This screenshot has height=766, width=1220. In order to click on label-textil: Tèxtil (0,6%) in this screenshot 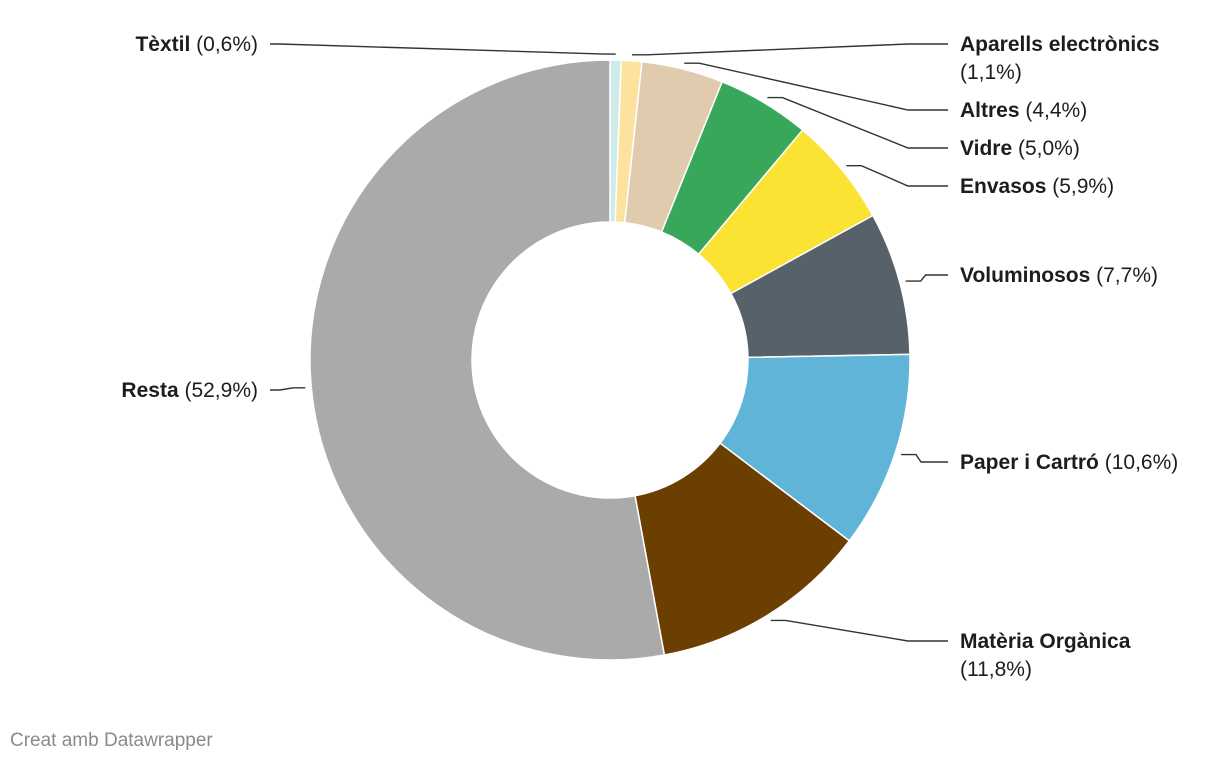, I will do `click(196, 44)`.